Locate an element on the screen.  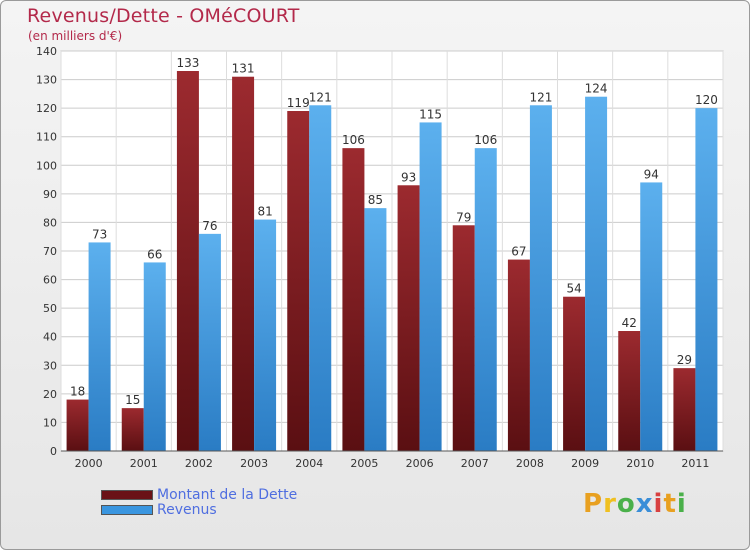
data-label-dette: 18 is located at coordinates (77, 392).